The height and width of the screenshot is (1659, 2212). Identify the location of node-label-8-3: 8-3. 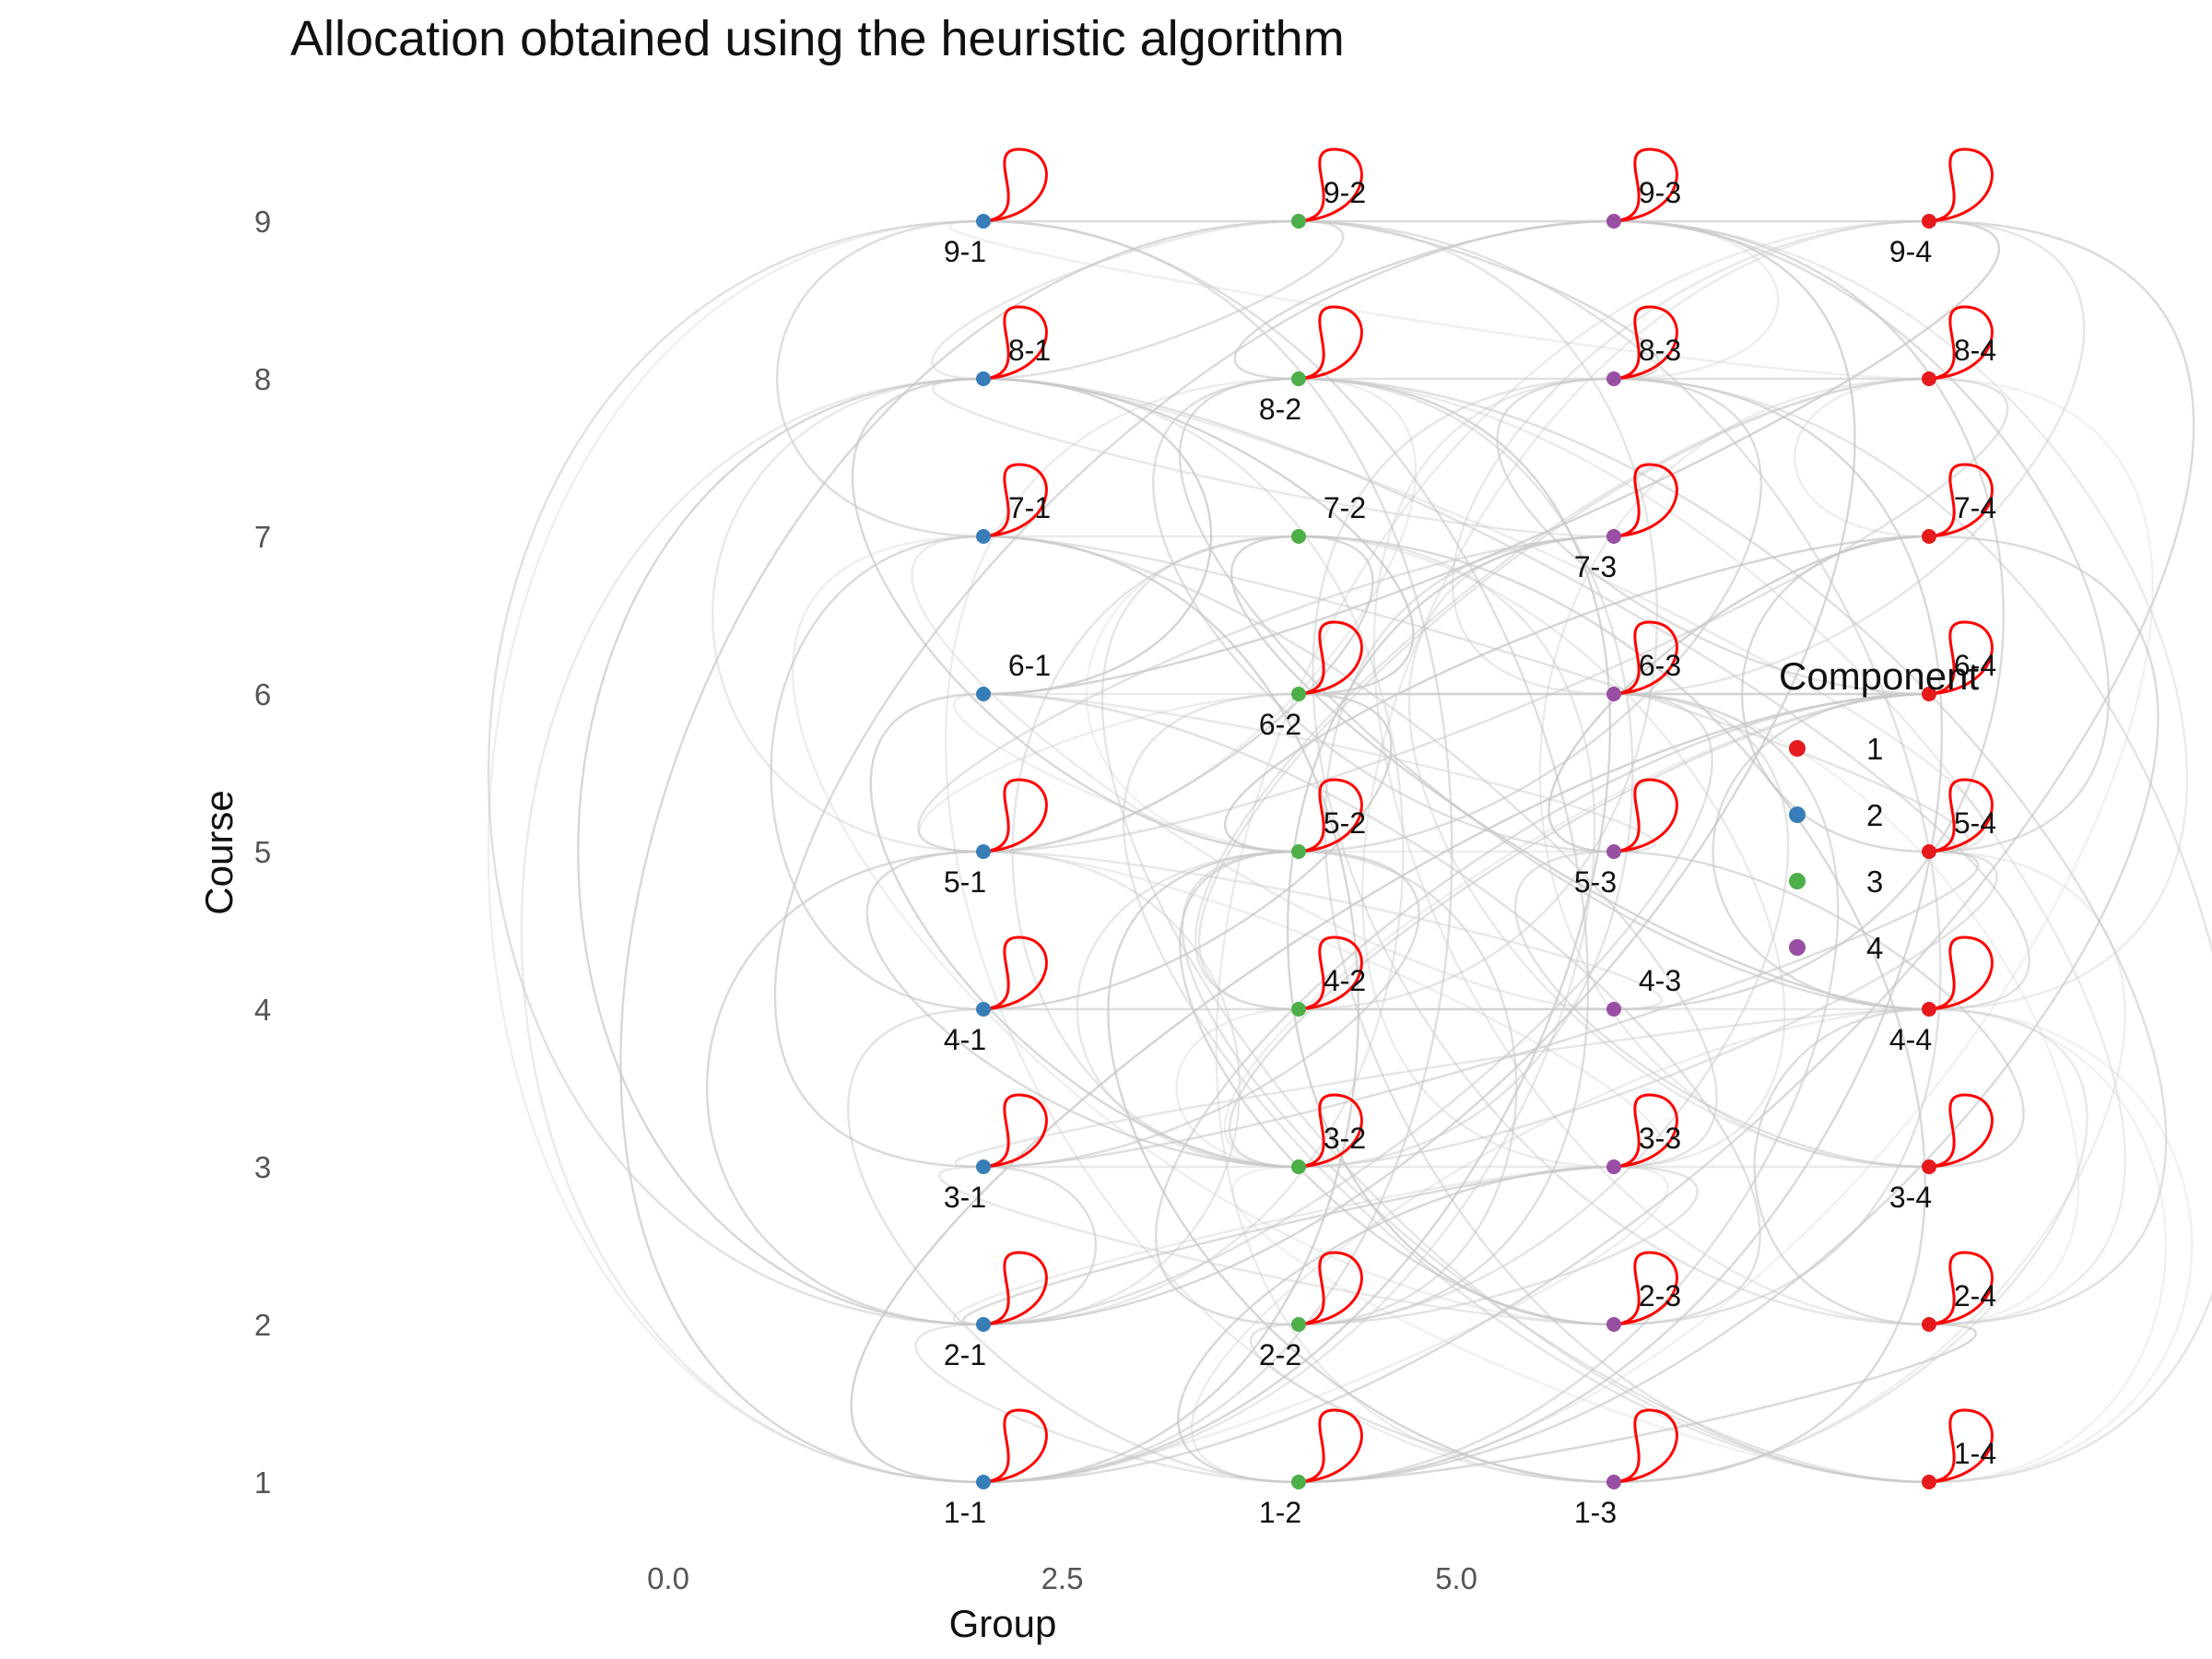
(1660, 350).